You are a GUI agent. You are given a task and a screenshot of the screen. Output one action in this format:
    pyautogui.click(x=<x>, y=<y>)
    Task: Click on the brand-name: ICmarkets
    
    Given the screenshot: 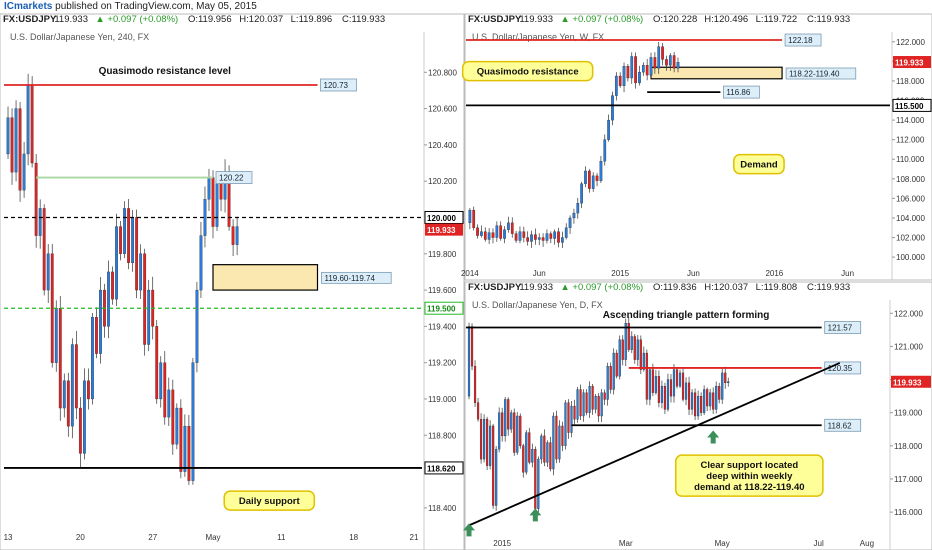 What is the action you would take?
    pyautogui.click(x=28, y=6)
    